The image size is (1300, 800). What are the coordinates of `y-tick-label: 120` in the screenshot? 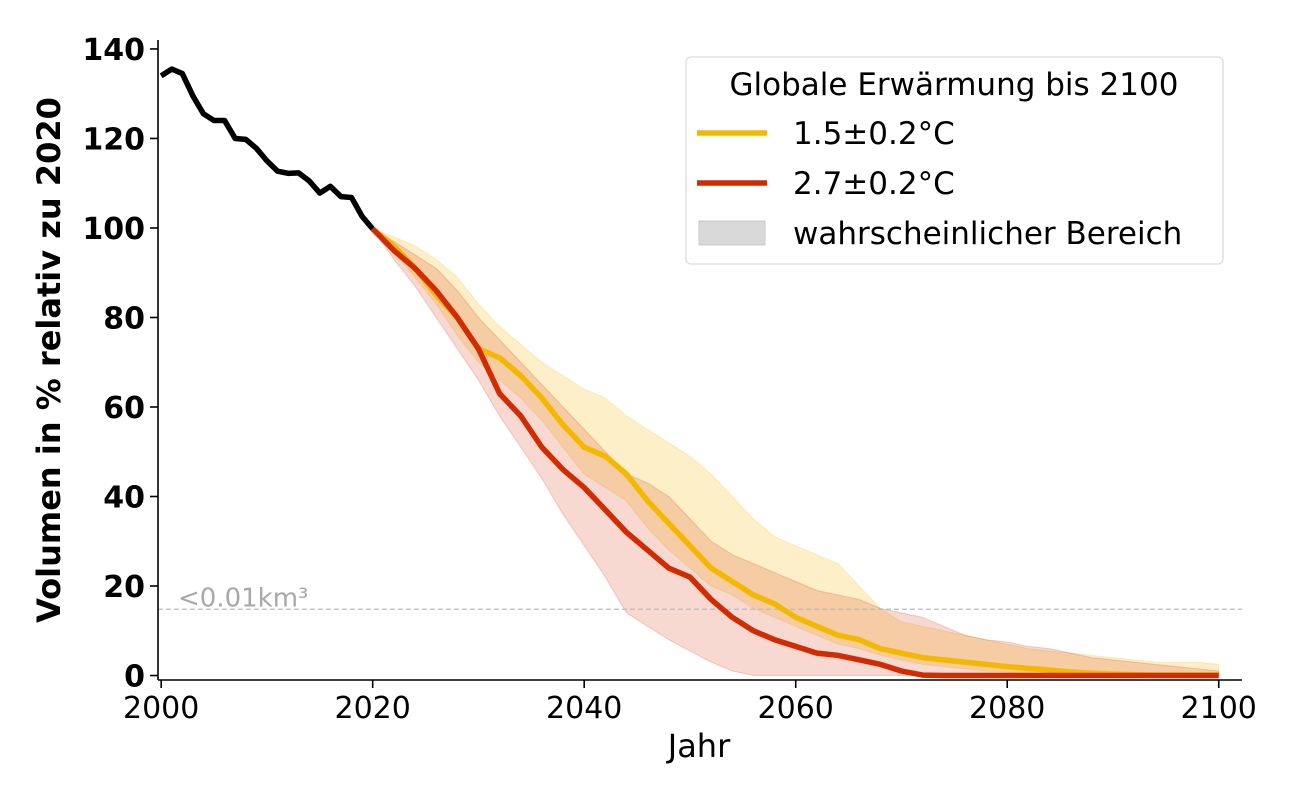 It's located at (113, 139).